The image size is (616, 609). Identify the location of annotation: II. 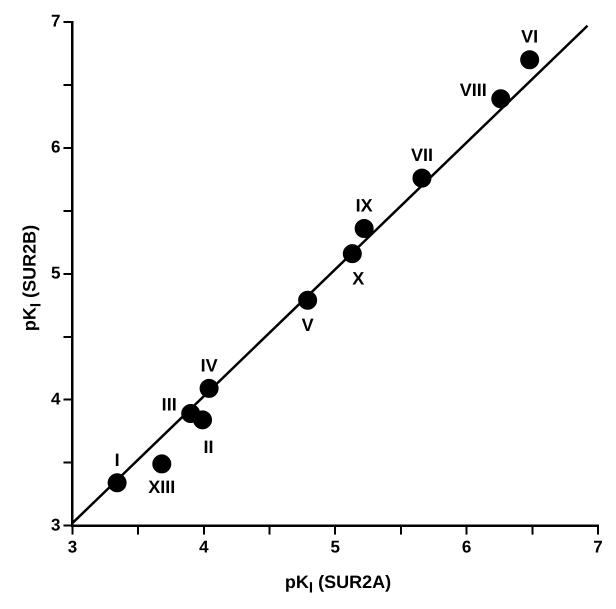
(209, 446).